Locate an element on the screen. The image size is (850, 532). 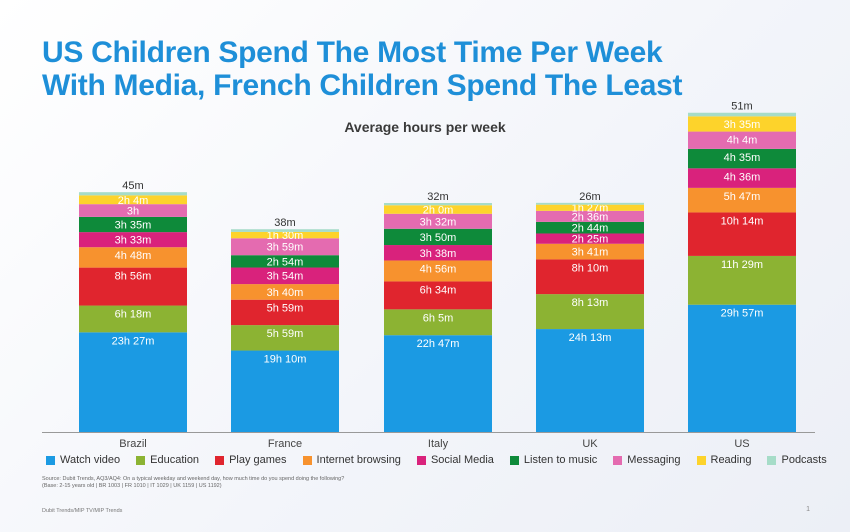
data-label: 29h 57m is located at coordinates (742, 314).